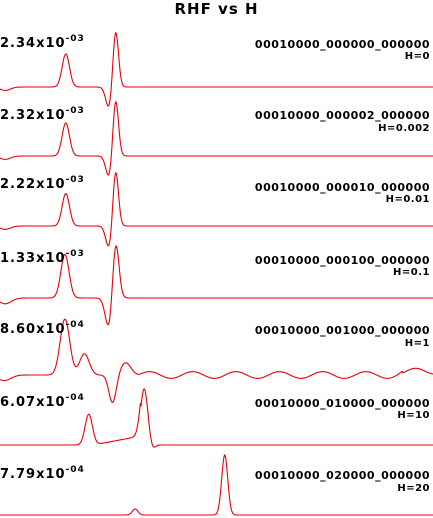 The height and width of the screenshot is (518, 433). Describe the element at coordinates (33, 258) in the screenshot. I see `amplitude-mantissa: 1.33x10` at that location.